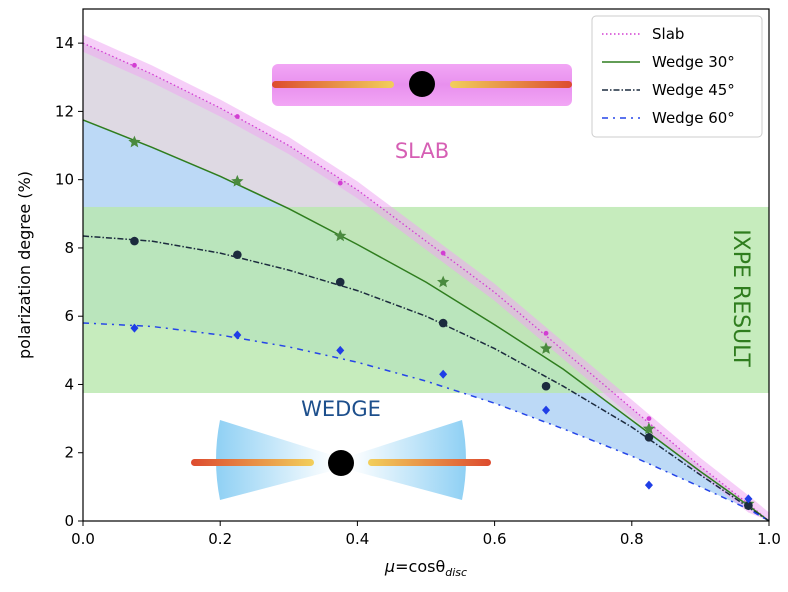 This screenshot has width=788, height=592. Describe the element at coordinates (24, 265) in the screenshot. I see `y-axis-label: polarization degree (%)` at that location.